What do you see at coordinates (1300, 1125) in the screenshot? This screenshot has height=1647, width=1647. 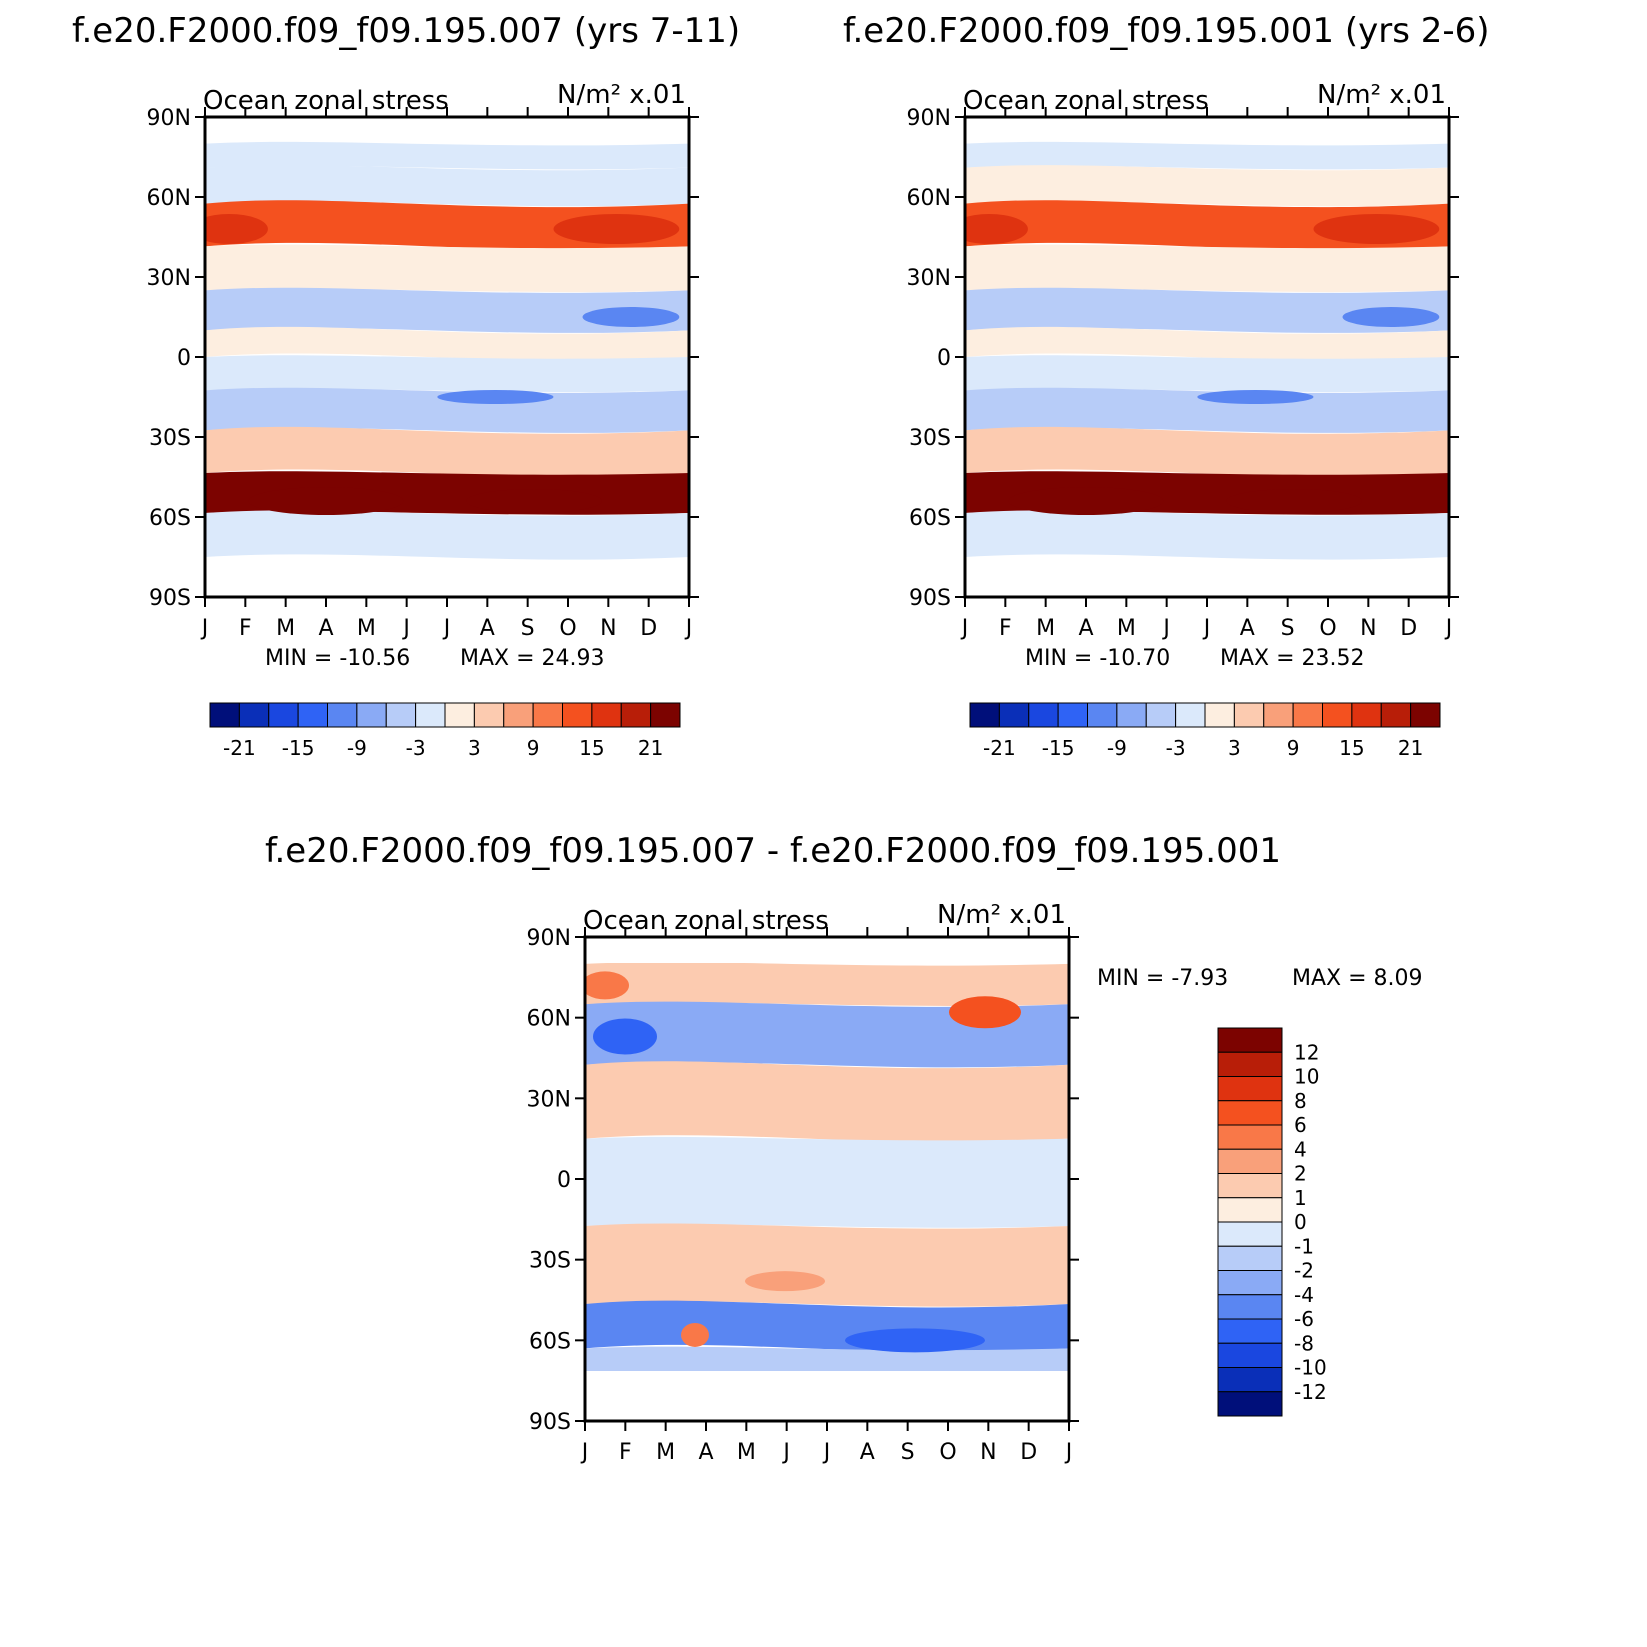 I see `colorbar-label: 6` at bounding box center [1300, 1125].